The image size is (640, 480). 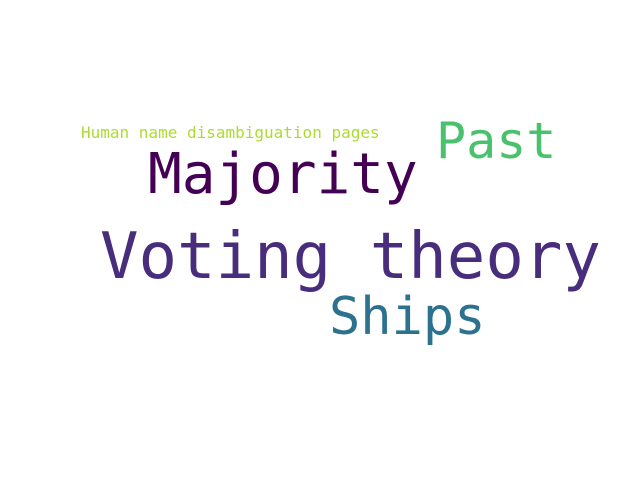 What do you see at coordinates (407, 317) in the screenshot?
I see `word-ships: Ships` at bounding box center [407, 317].